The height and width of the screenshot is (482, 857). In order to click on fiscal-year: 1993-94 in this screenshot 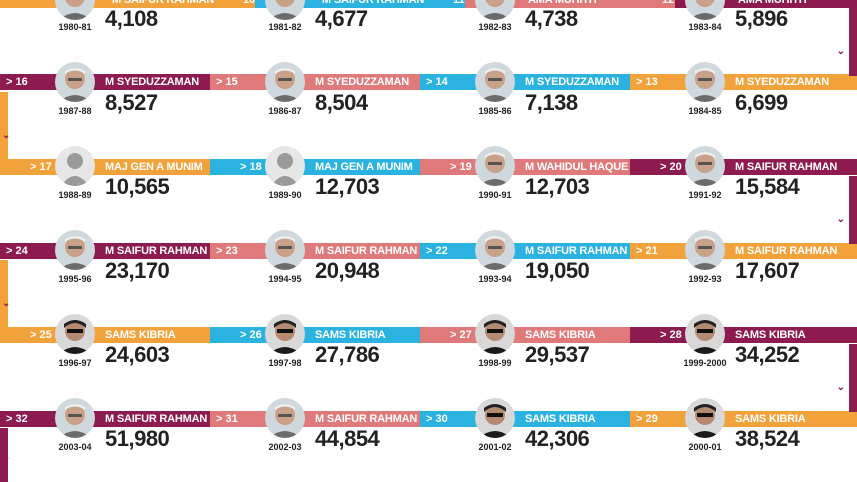, I will do `click(495, 279)`.